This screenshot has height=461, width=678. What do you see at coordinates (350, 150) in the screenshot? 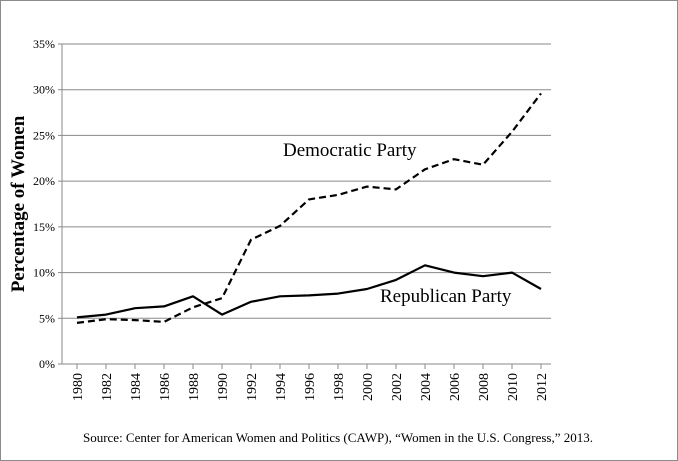
I see `series-label-democratic: Democratic Party` at bounding box center [350, 150].